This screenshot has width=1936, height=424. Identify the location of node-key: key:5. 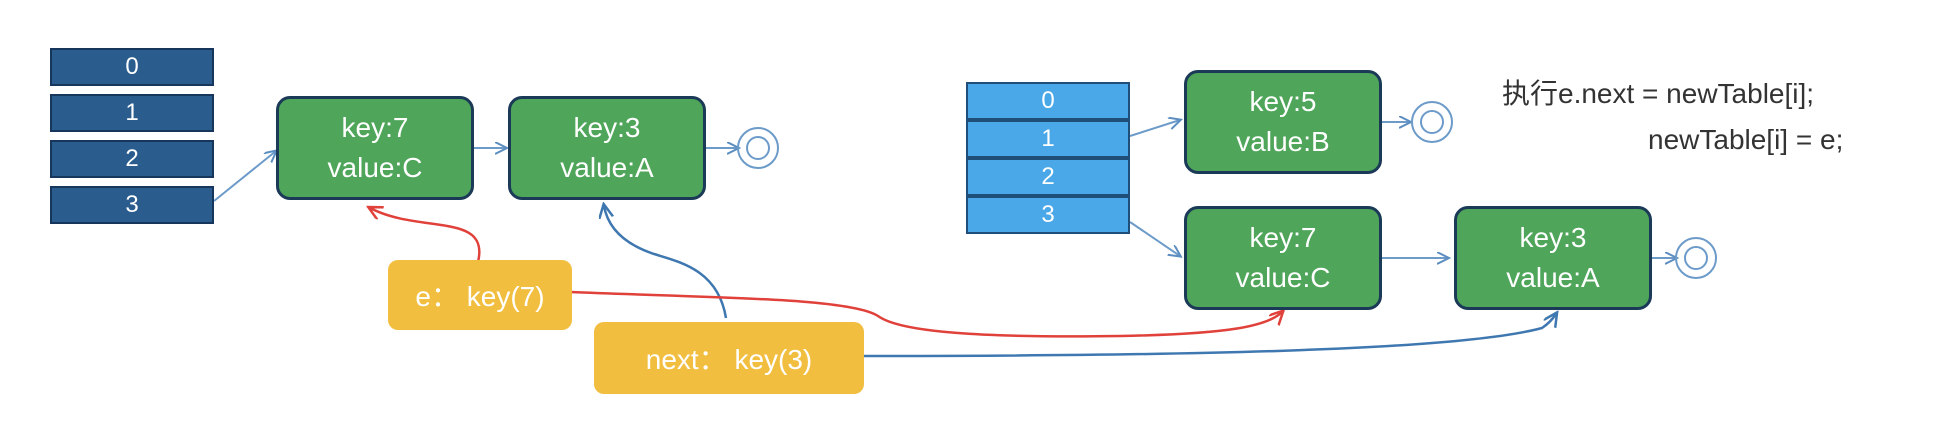
(1283, 101).